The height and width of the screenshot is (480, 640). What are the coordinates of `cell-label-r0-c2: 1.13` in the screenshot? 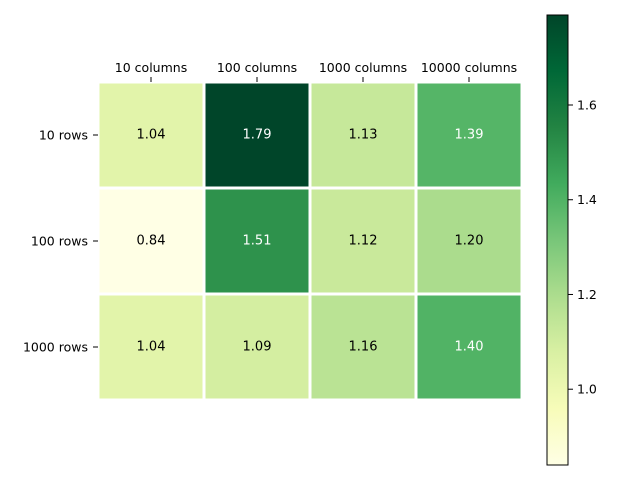 It's located at (363, 135).